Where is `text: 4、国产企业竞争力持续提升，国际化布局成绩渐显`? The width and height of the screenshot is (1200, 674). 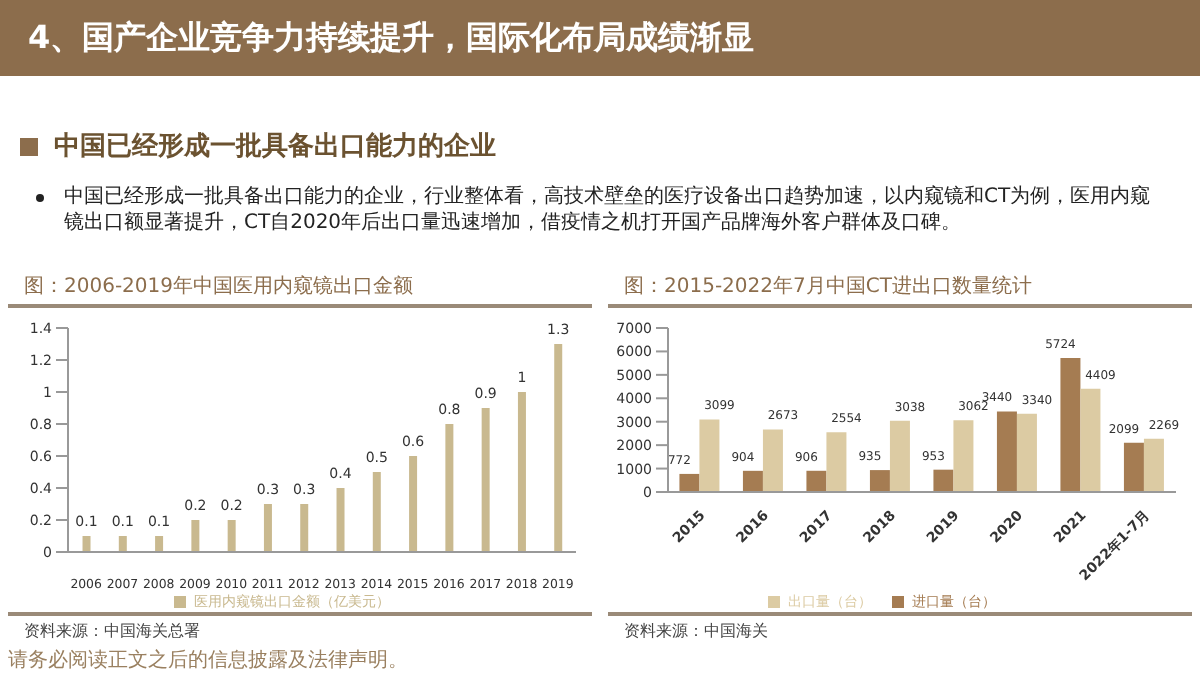 text: 4、国产企业竞争力持续提升，国际化布局成绩渐显 is located at coordinates (600, 38).